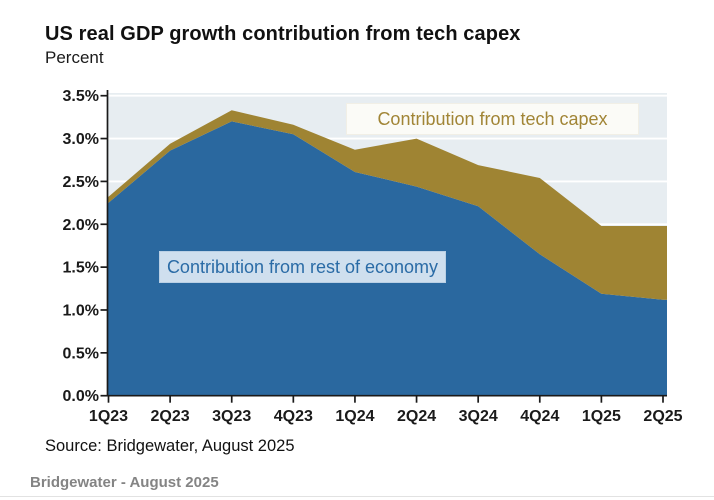 The height and width of the screenshot is (500, 714). Describe the element at coordinates (416, 416) in the screenshot. I see `x-tick-label: 2Q24` at that location.